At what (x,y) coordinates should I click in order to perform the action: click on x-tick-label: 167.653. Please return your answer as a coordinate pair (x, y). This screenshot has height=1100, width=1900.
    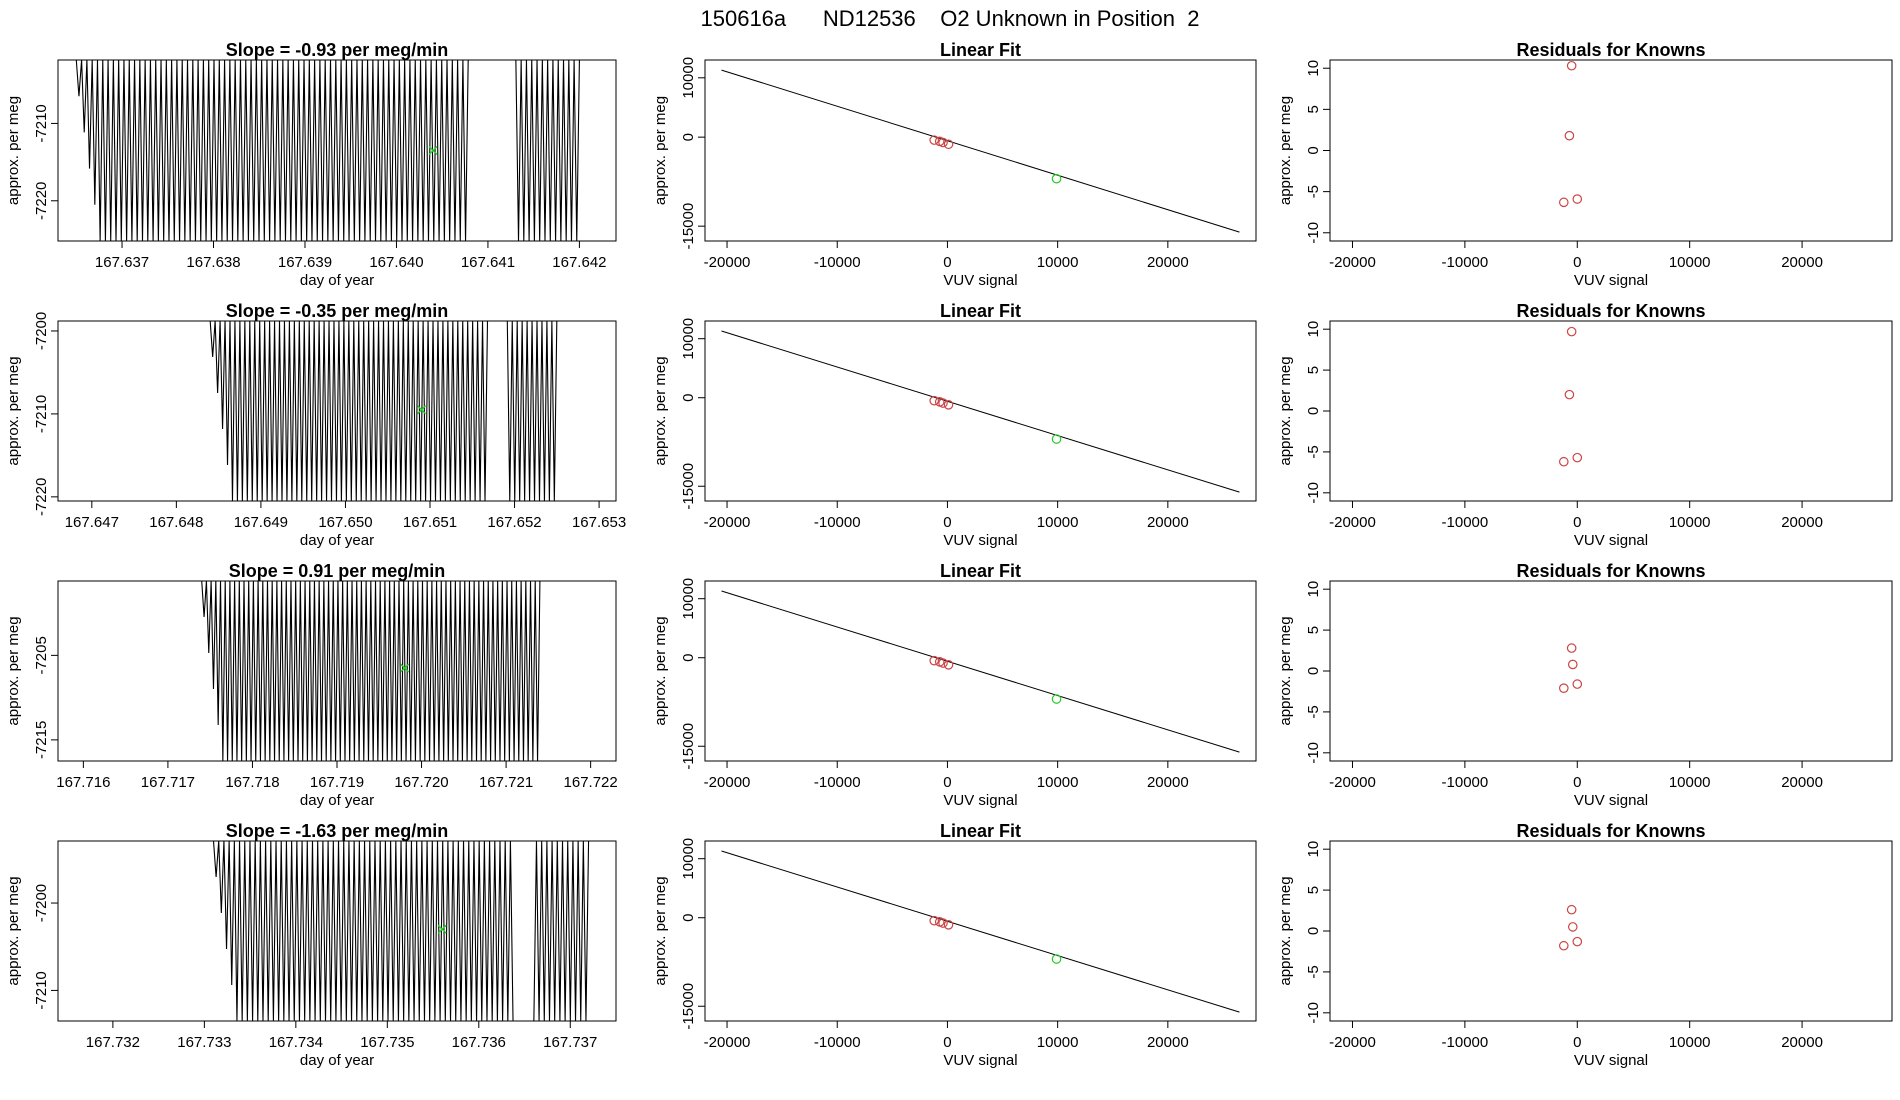
    Looking at the image, I should click on (599, 522).